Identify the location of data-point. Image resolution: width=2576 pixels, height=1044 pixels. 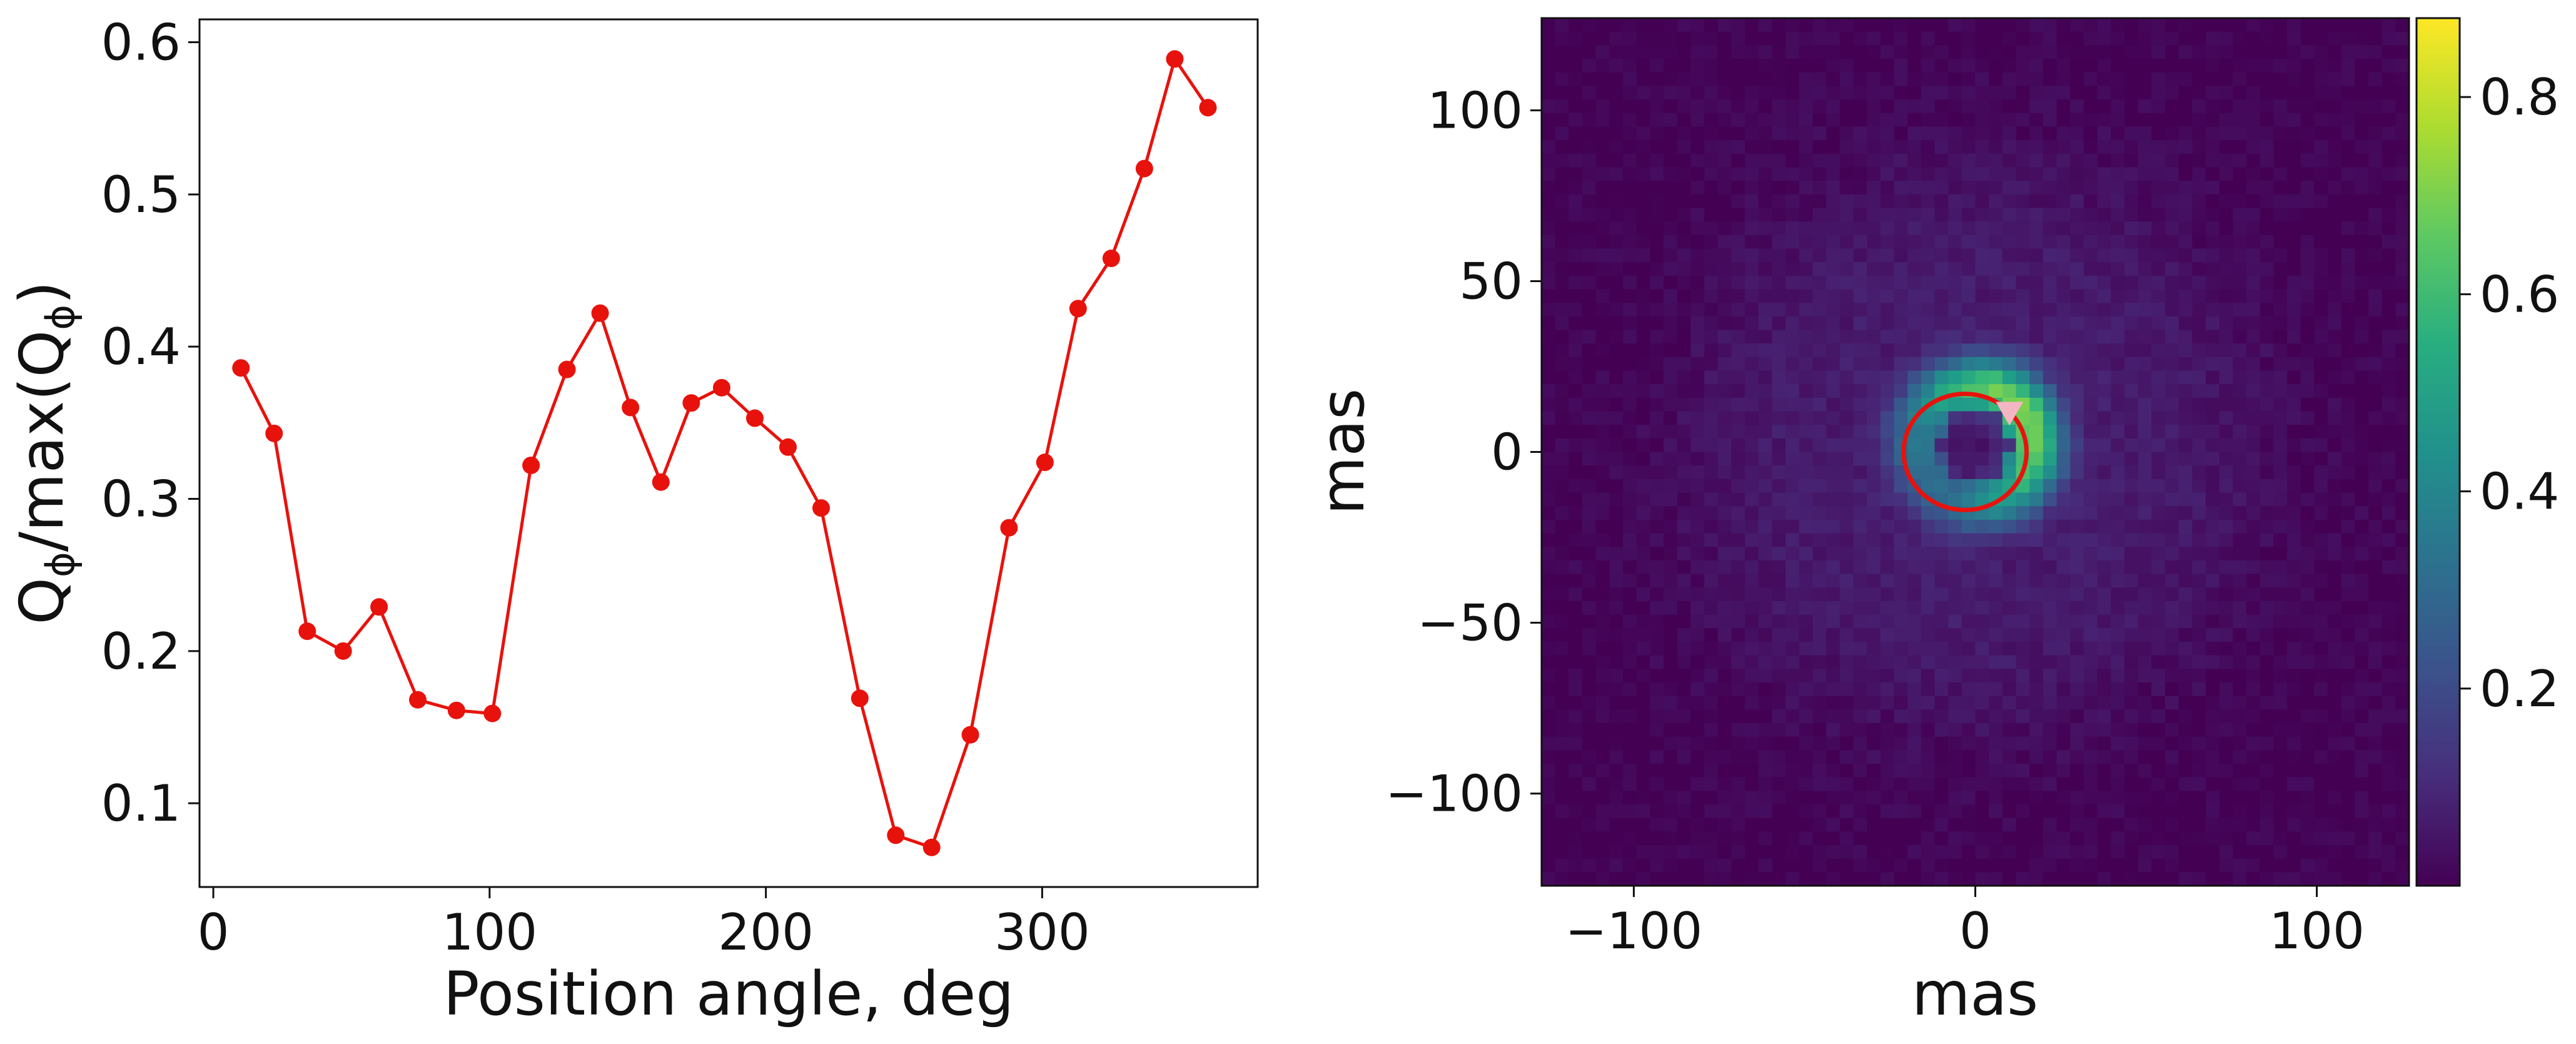
(241, 368).